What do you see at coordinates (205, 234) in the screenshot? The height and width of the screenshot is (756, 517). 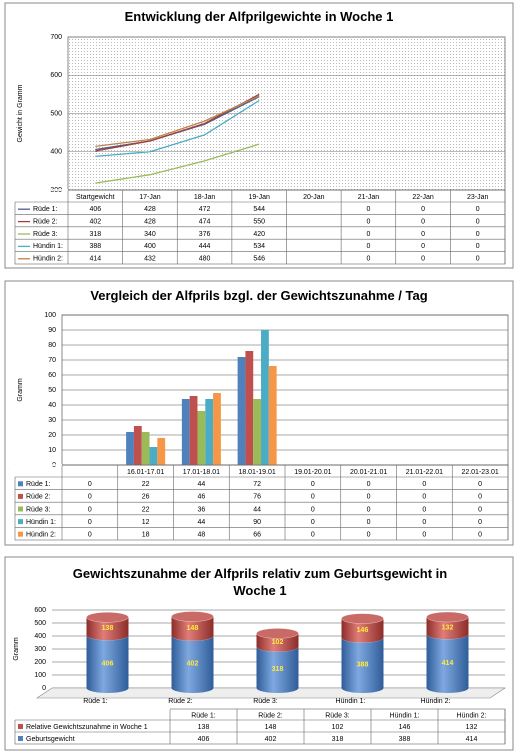 I see `table-value: 376` at bounding box center [205, 234].